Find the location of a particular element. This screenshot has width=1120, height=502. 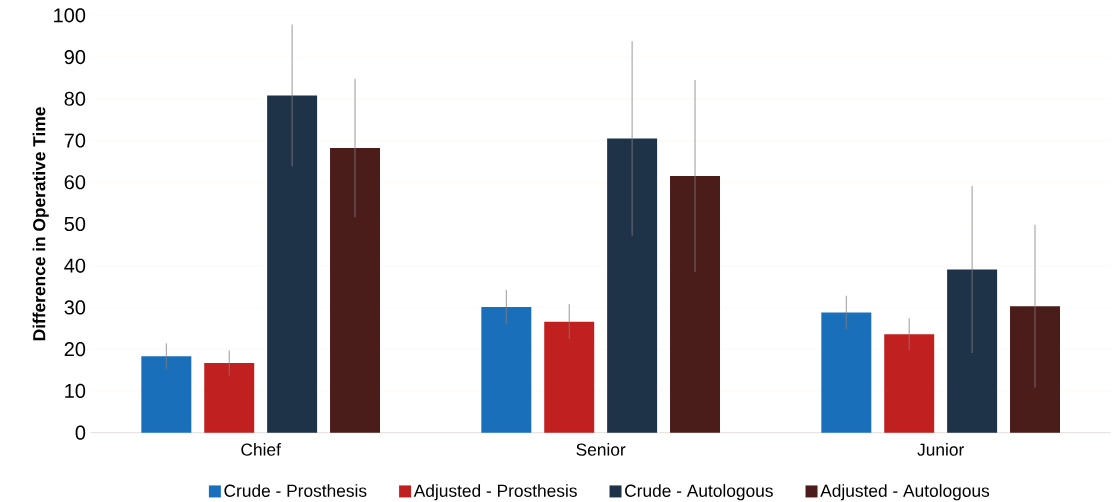

legend-label: Adjusted - Autologous is located at coordinates (905, 492).